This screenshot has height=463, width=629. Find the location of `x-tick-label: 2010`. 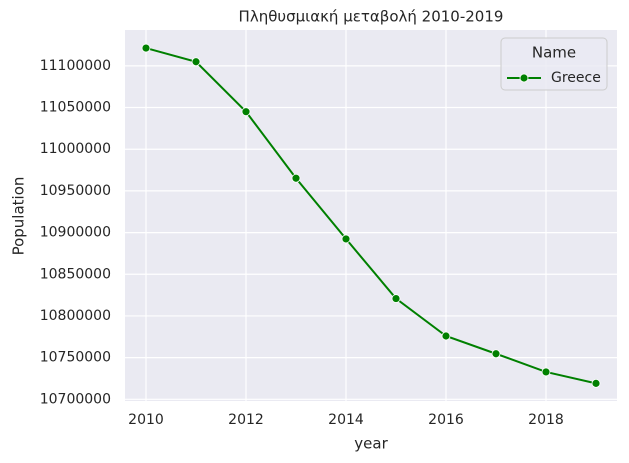

x-tick-label: 2010 is located at coordinates (146, 420).